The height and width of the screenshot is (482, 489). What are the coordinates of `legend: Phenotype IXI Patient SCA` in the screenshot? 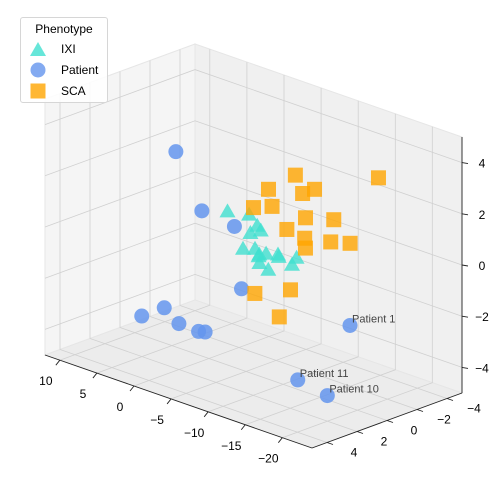 It's located at (64, 60).